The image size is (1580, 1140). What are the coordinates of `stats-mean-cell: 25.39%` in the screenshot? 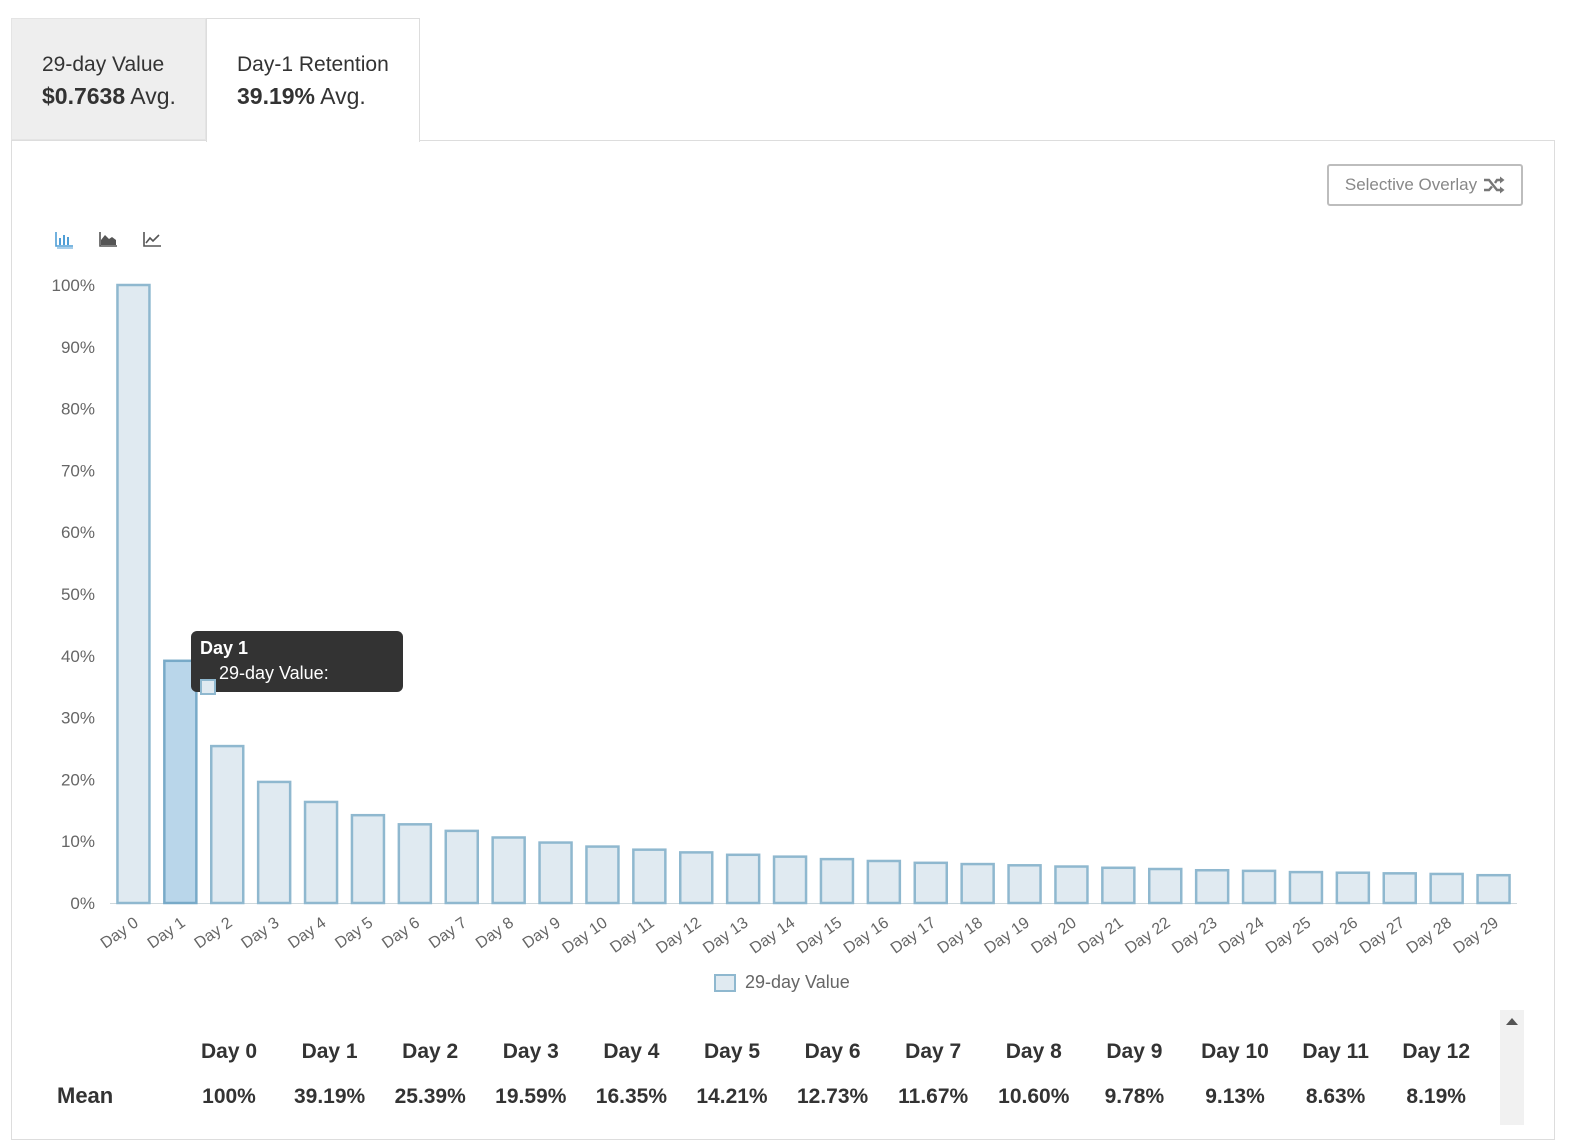 It's located at (430, 1096).